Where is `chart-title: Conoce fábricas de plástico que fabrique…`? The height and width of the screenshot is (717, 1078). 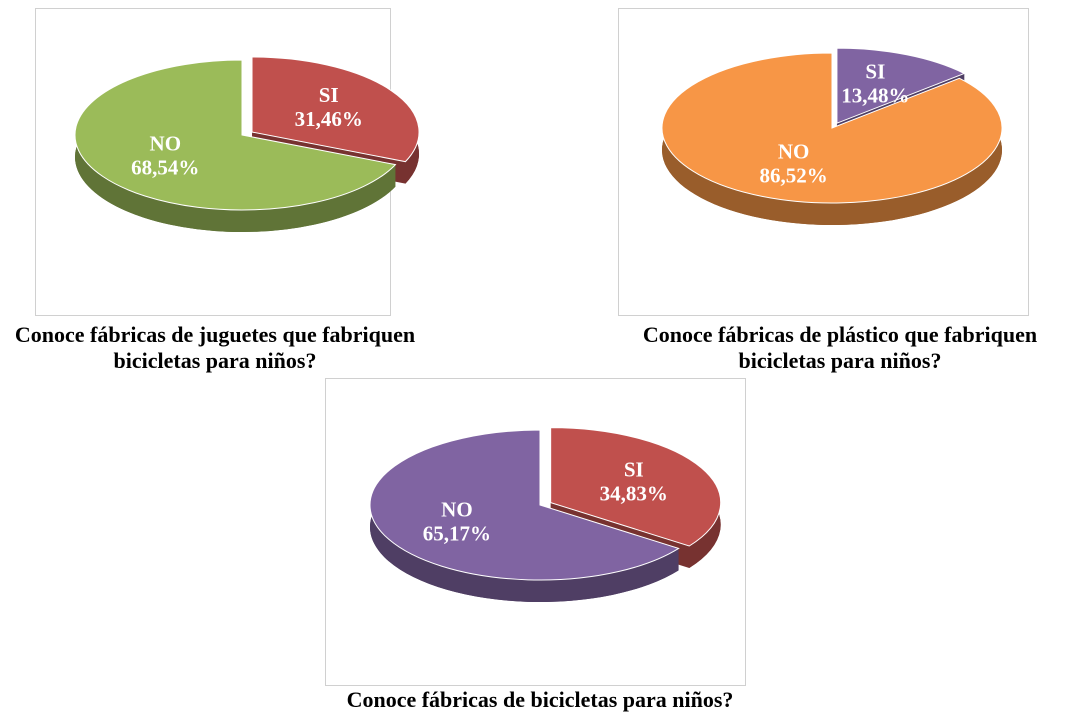
chart-title: Conoce fábricas de plástico que fabrique… is located at coordinates (840, 347).